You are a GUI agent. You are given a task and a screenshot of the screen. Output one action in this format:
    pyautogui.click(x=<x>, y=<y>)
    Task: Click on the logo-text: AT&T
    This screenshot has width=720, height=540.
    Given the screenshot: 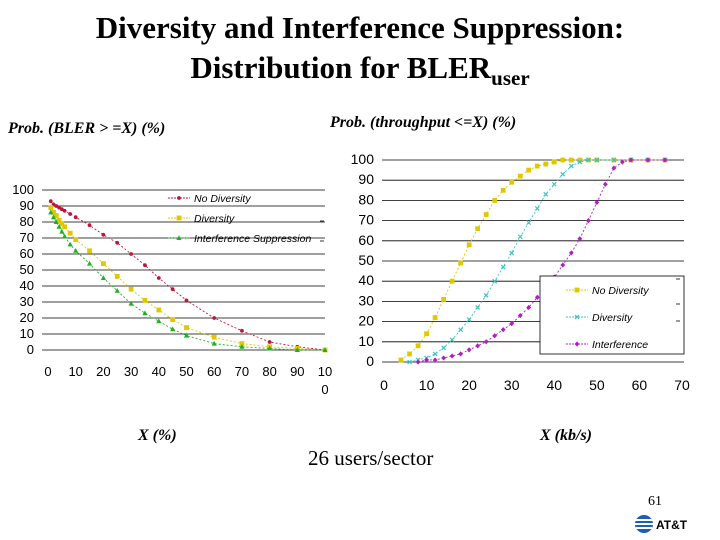 What is the action you would take?
    pyautogui.click(x=672, y=525)
    